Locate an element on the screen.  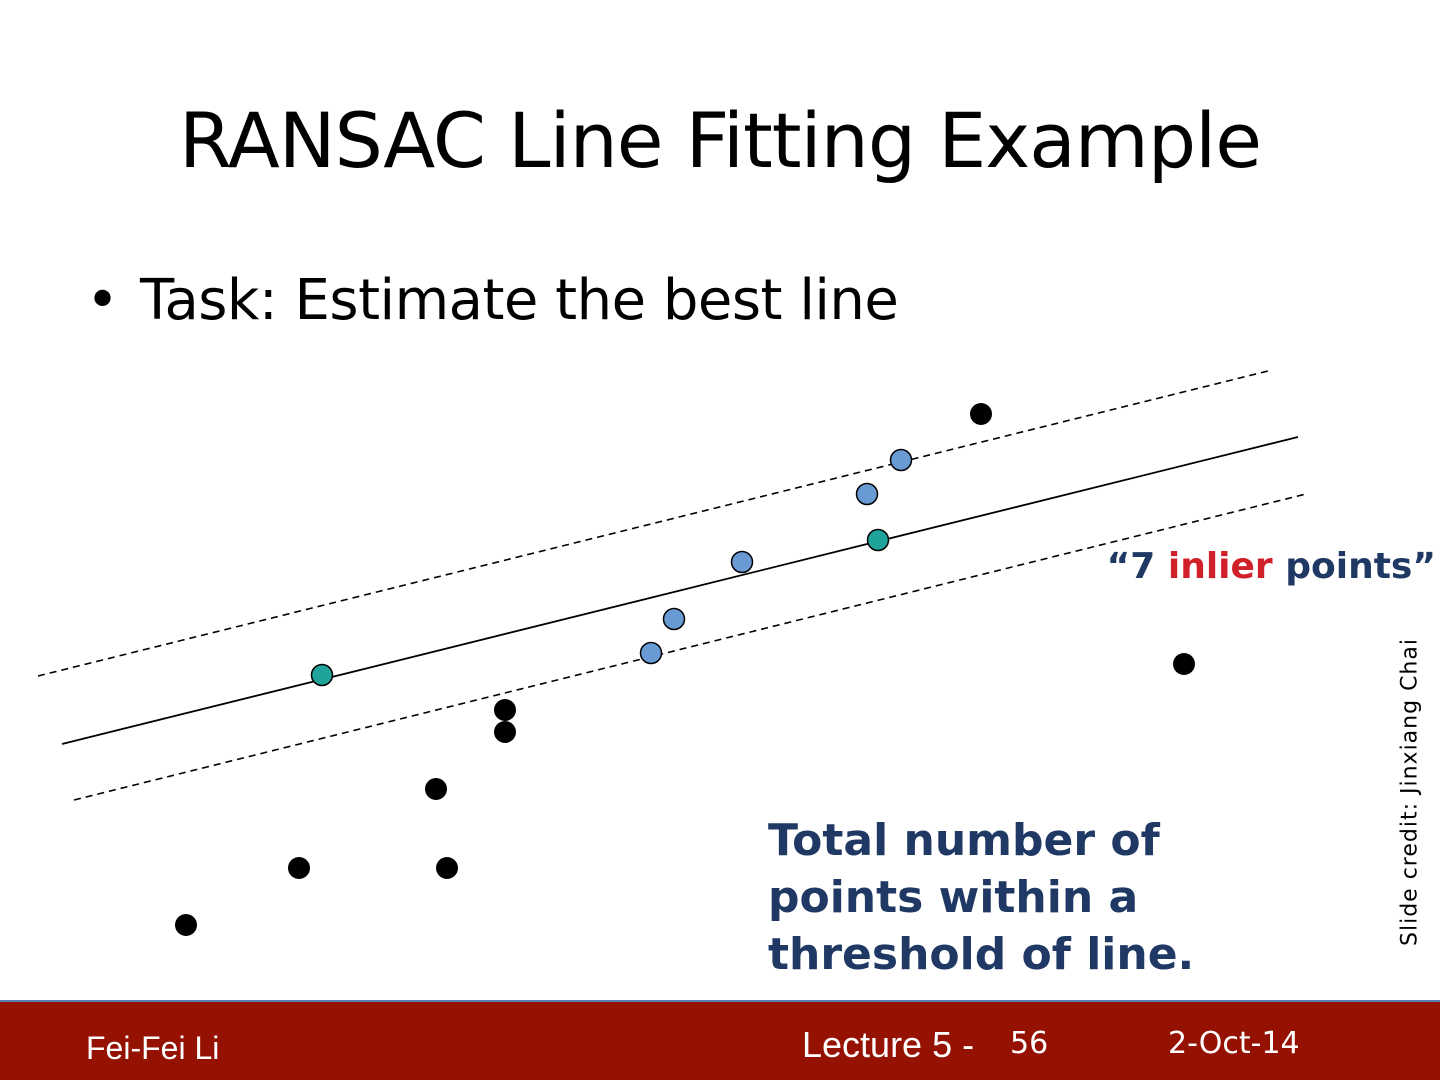
footer-bar: Fei-Fei Li Lecture 5 - 56 2-Oct-14 is located at coordinates (720, 1040).